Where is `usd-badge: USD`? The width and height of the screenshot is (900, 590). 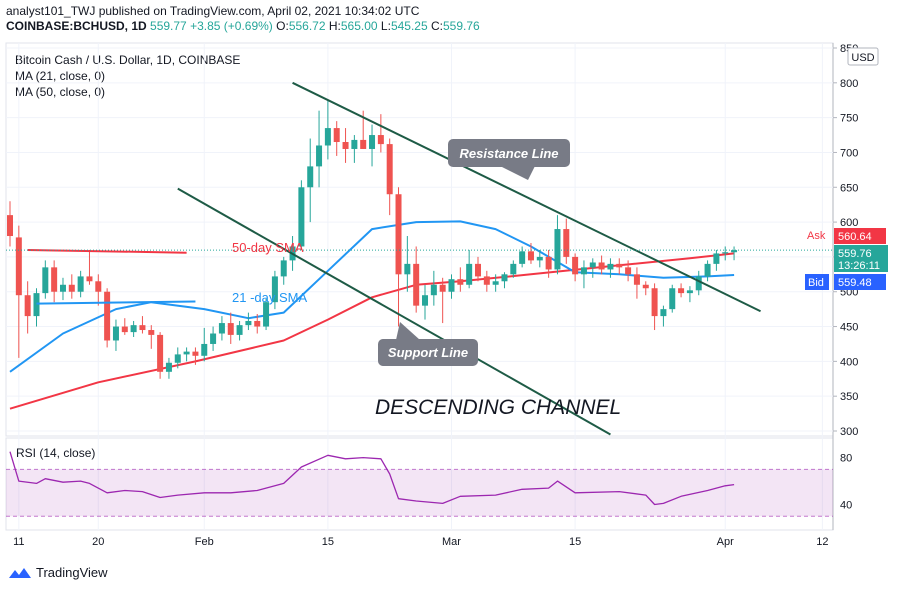
usd-badge: USD is located at coordinates (863, 56).